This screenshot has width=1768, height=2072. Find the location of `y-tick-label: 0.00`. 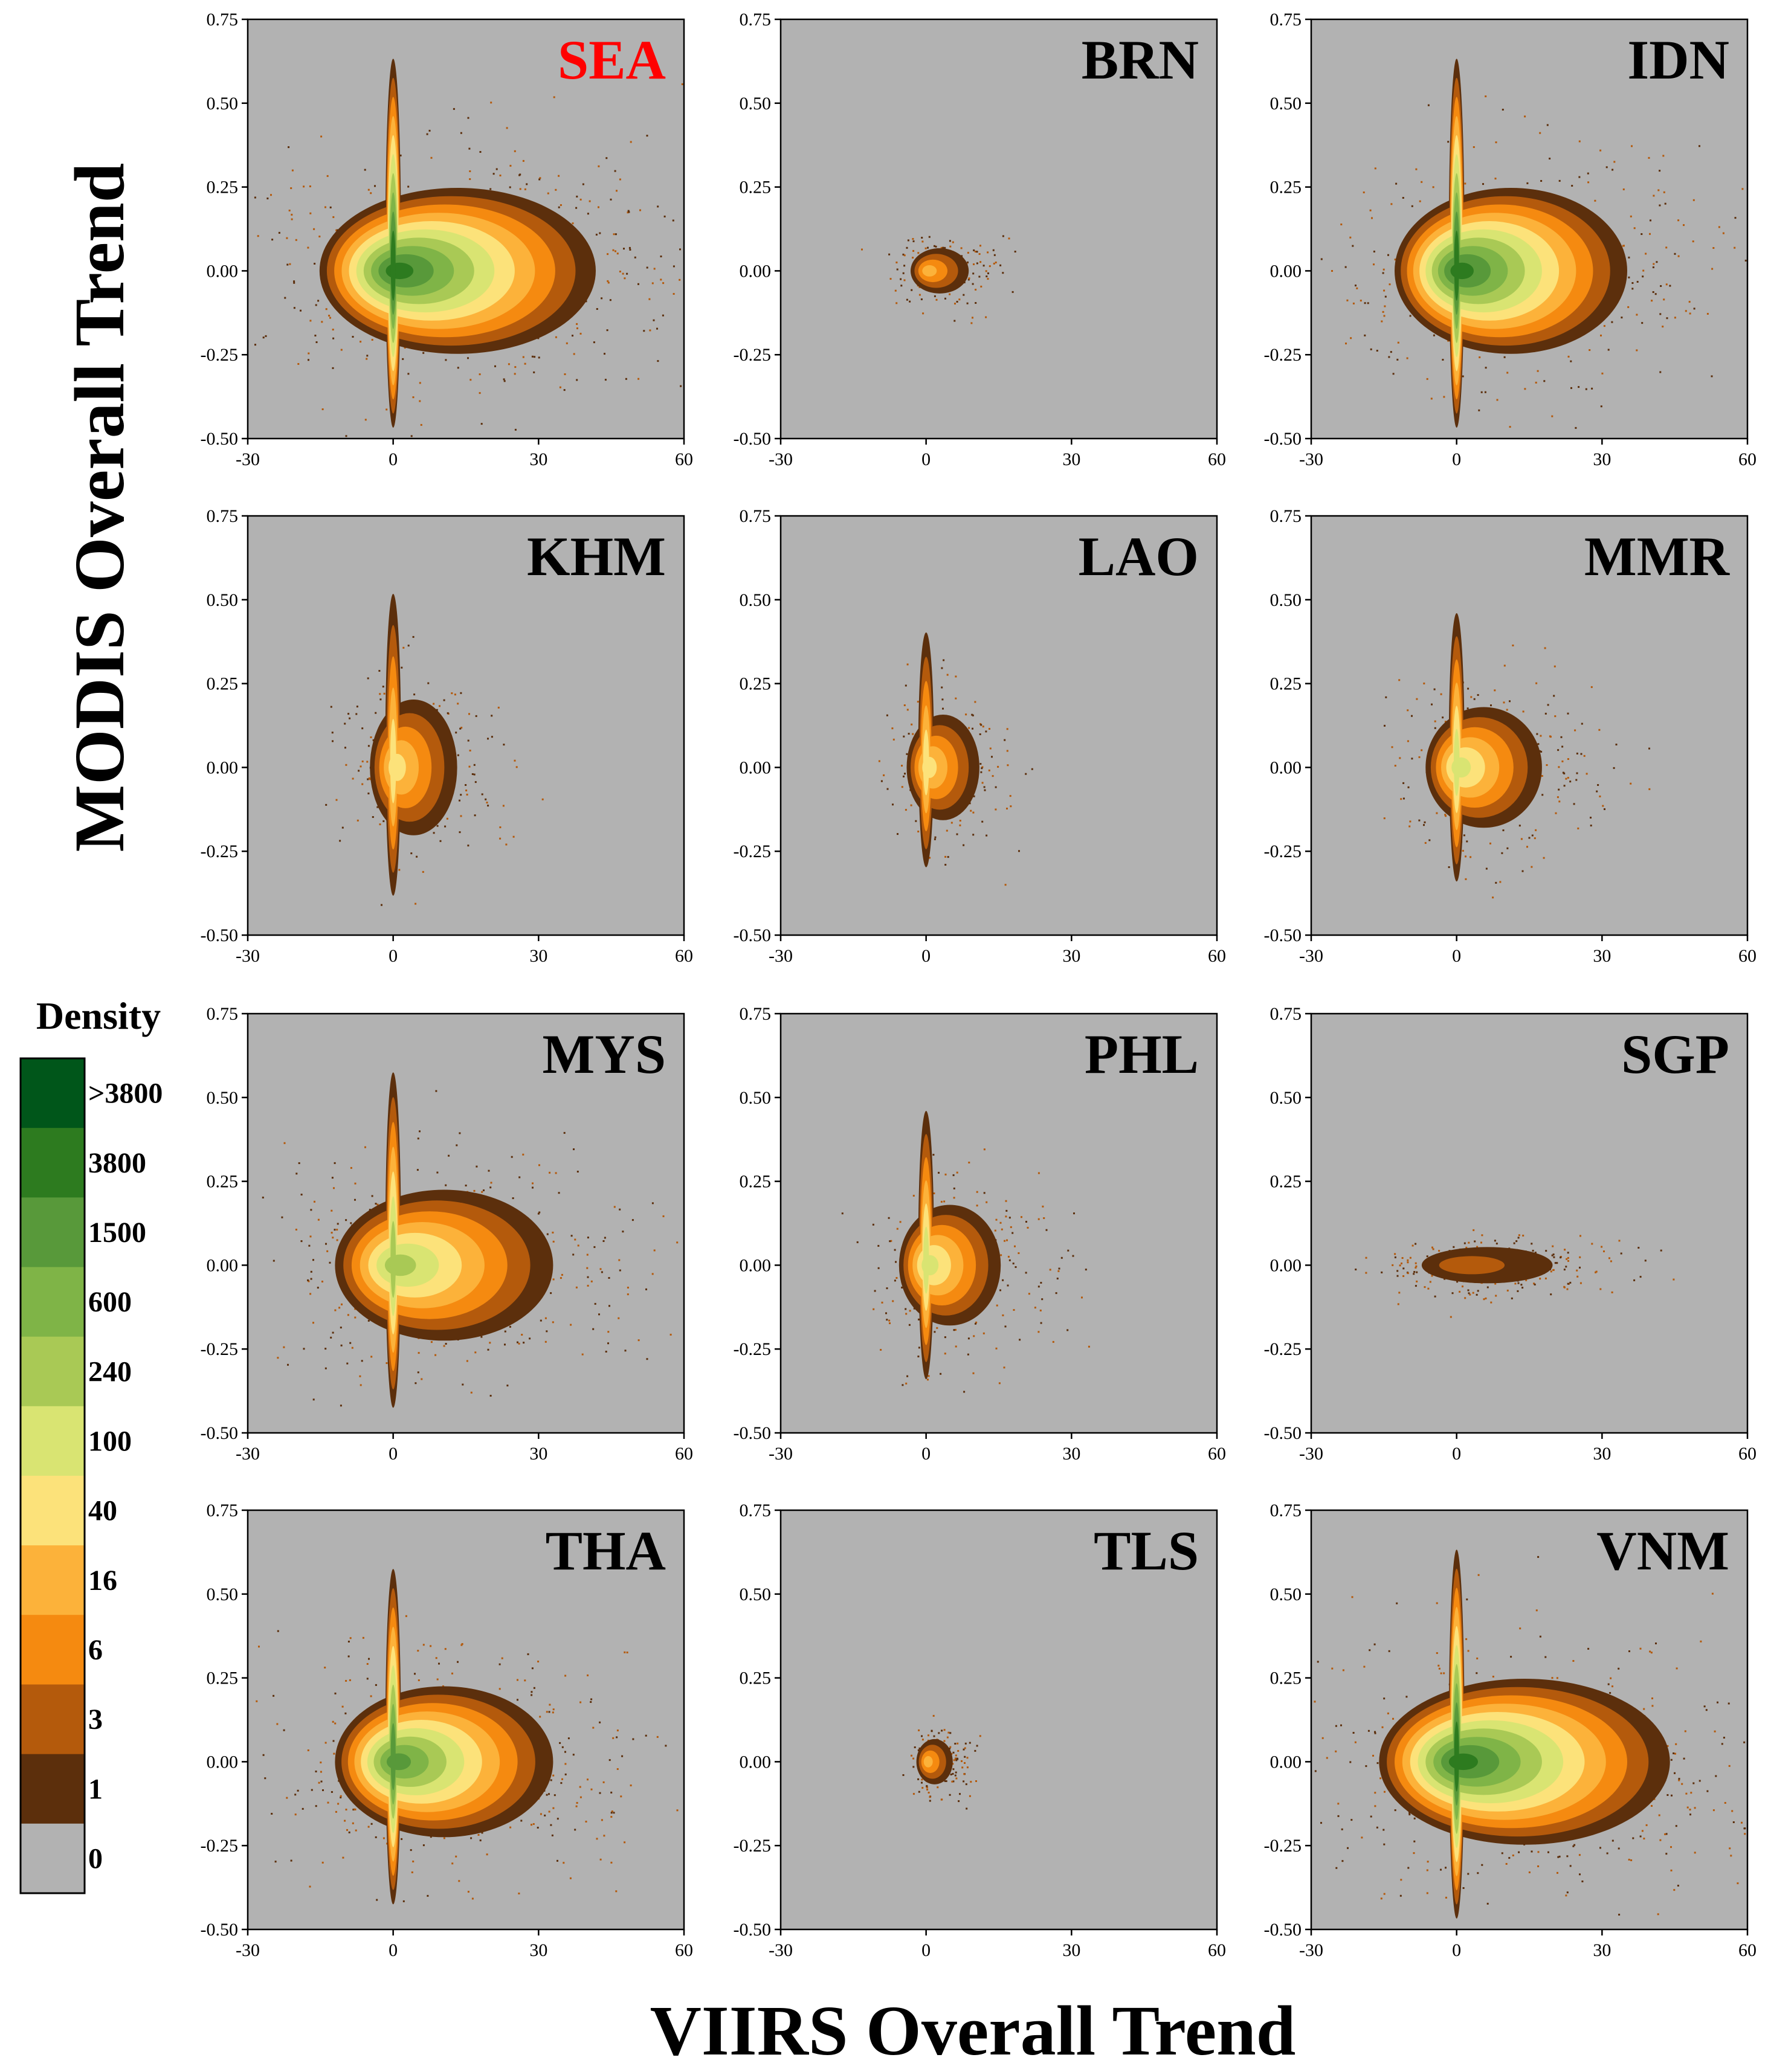

y-tick-label: 0.00 is located at coordinates (1286, 768).